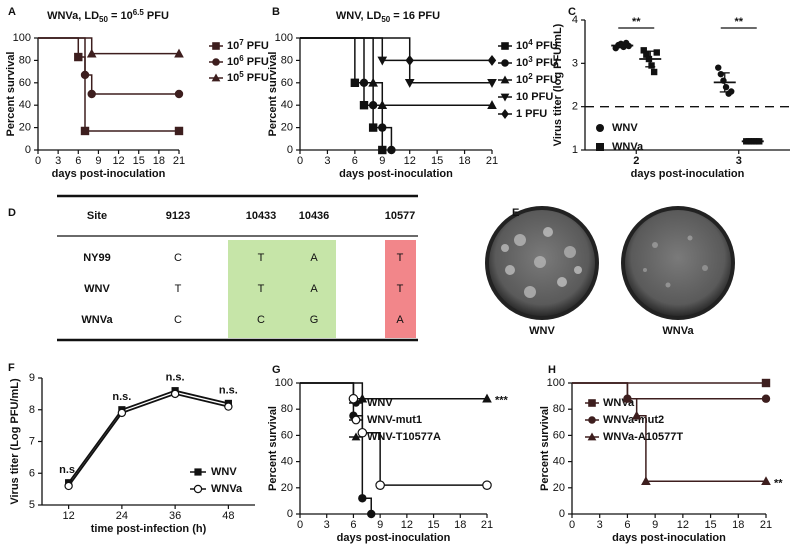 This screenshot has width=800, height=556. I want to click on plate-image, so click(542, 263).